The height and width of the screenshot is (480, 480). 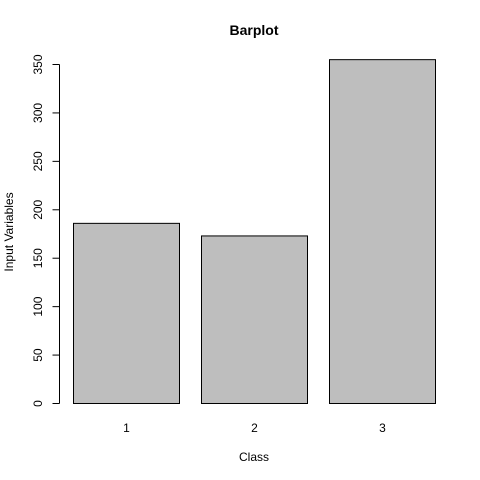 I want to click on y-axis-label: Input Variables, so click(x=9, y=231).